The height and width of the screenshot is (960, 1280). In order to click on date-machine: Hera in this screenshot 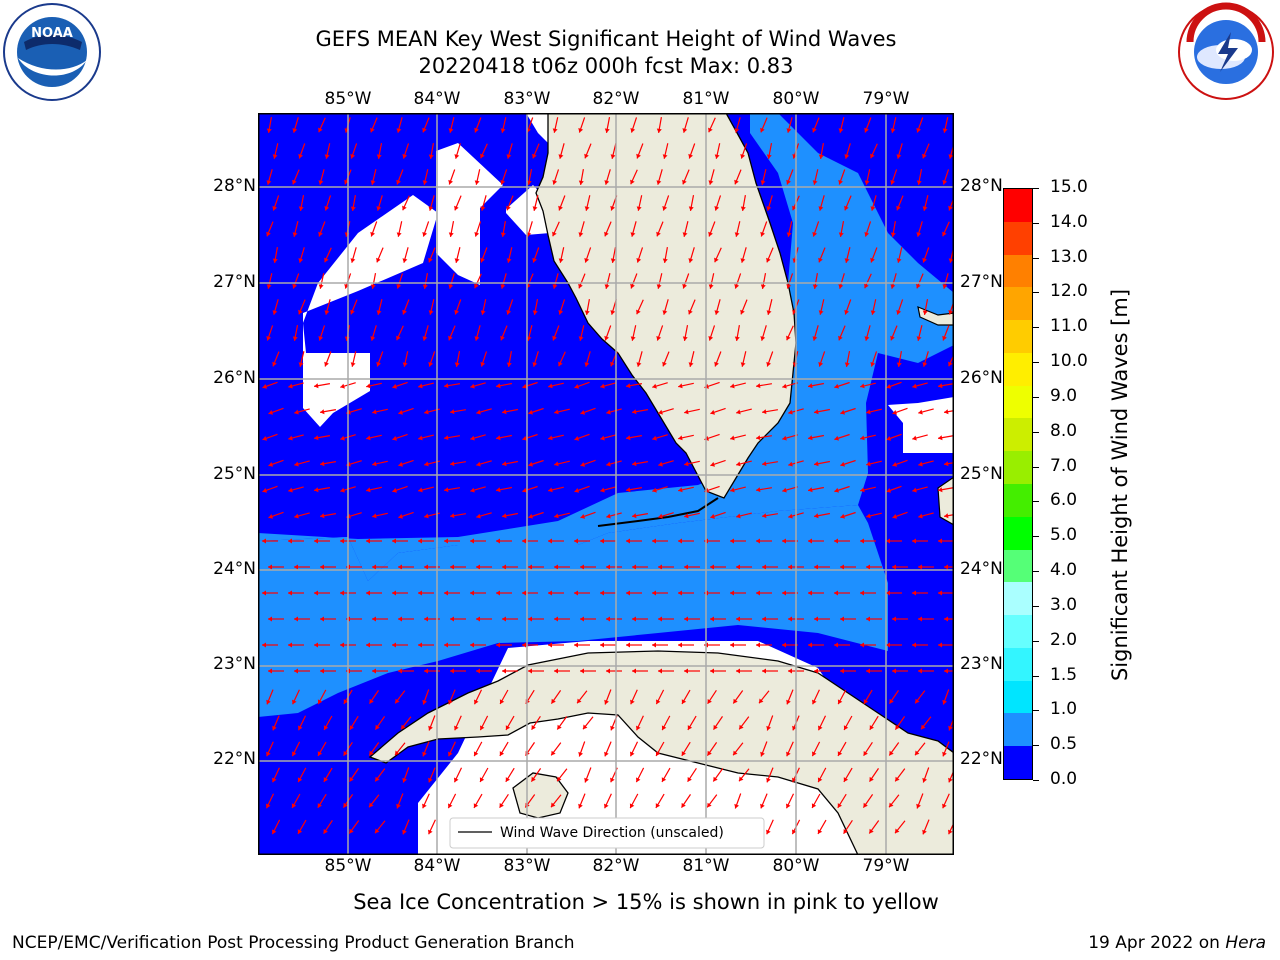, I will do `click(1245, 943)`.